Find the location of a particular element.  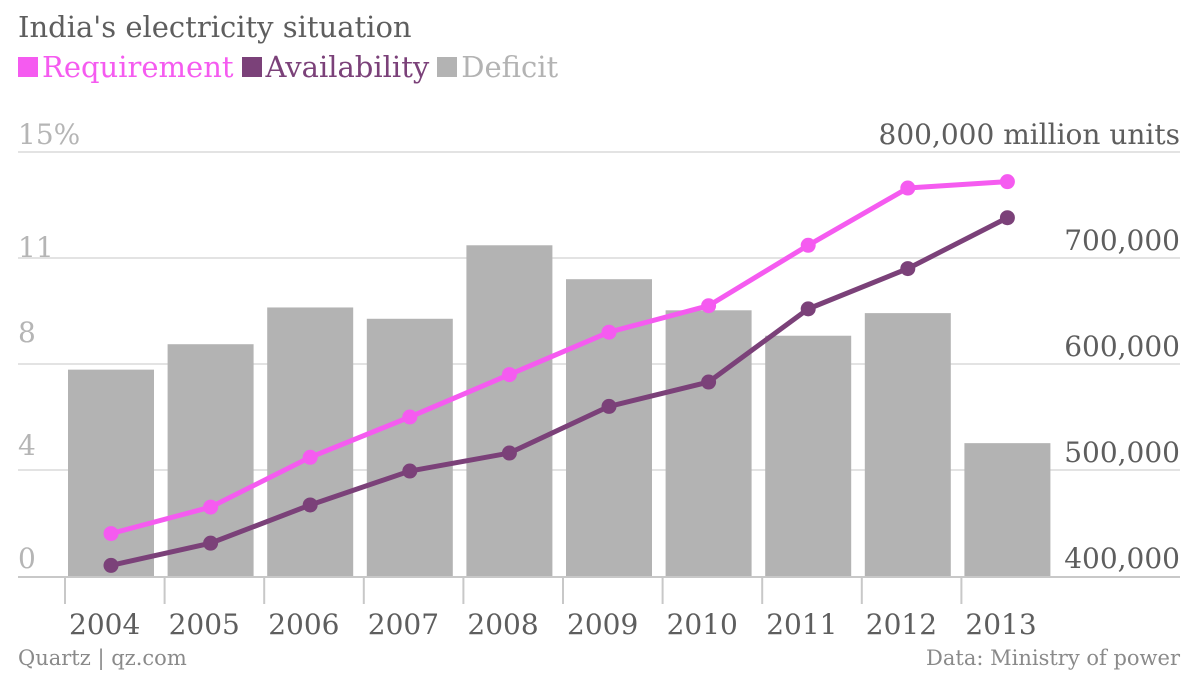

legend-label-deficit: Deficit is located at coordinates (510, 67).